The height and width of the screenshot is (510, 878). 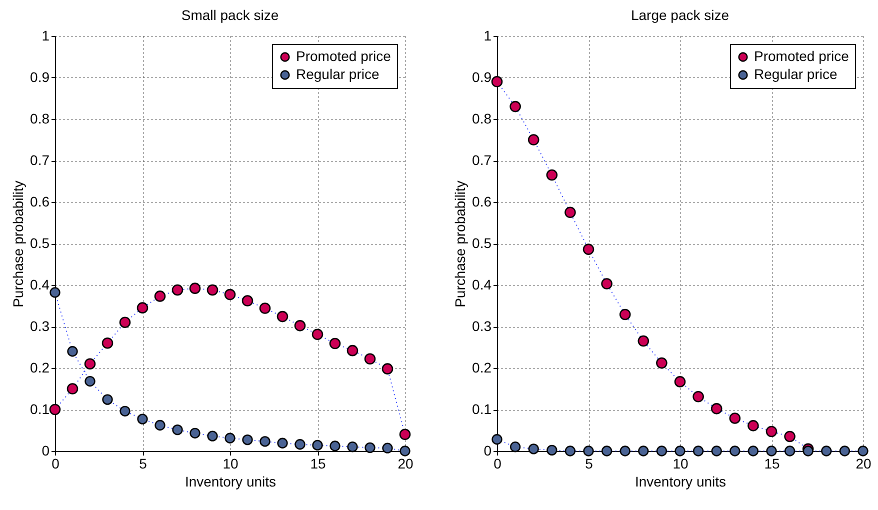 I want to click on y-tick-label: 0.9, so click(x=40, y=77).